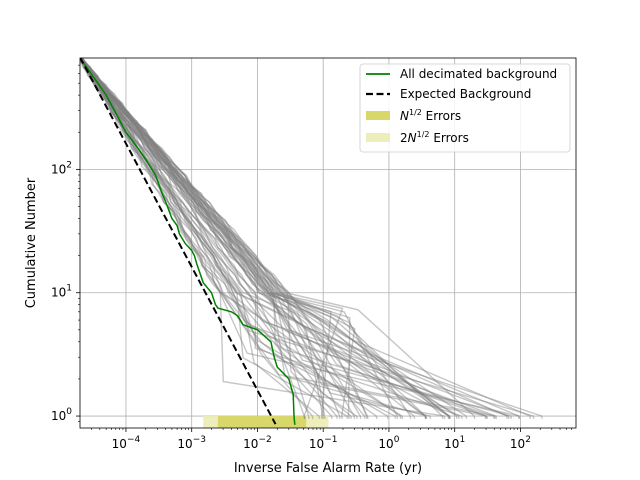  What do you see at coordinates (31, 242) in the screenshot?
I see `y-axis-label: Cumulative Number` at bounding box center [31, 242].